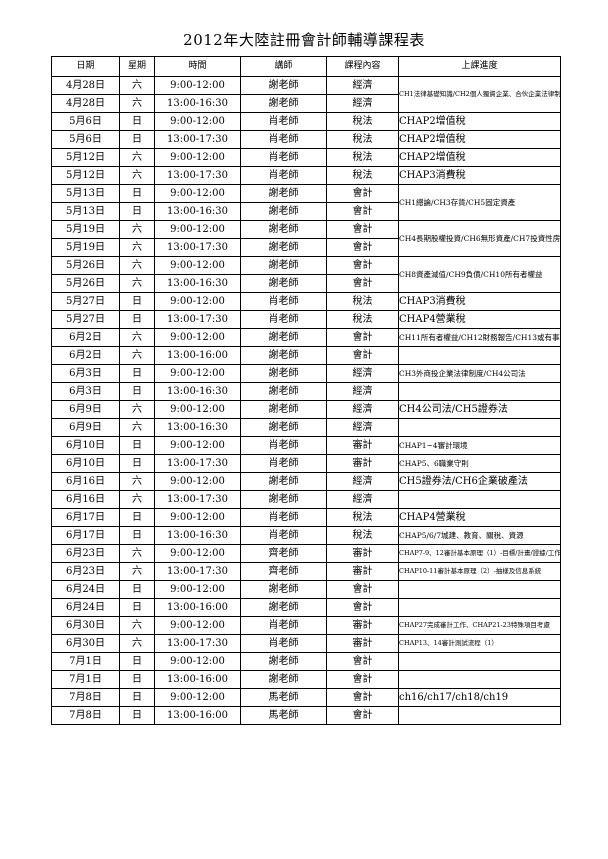 The image size is (608, 859). What do you see at coordinates (85, 66) in the screenshot?
I see `column-header-date: 日期` at bounding box center [85, 66].